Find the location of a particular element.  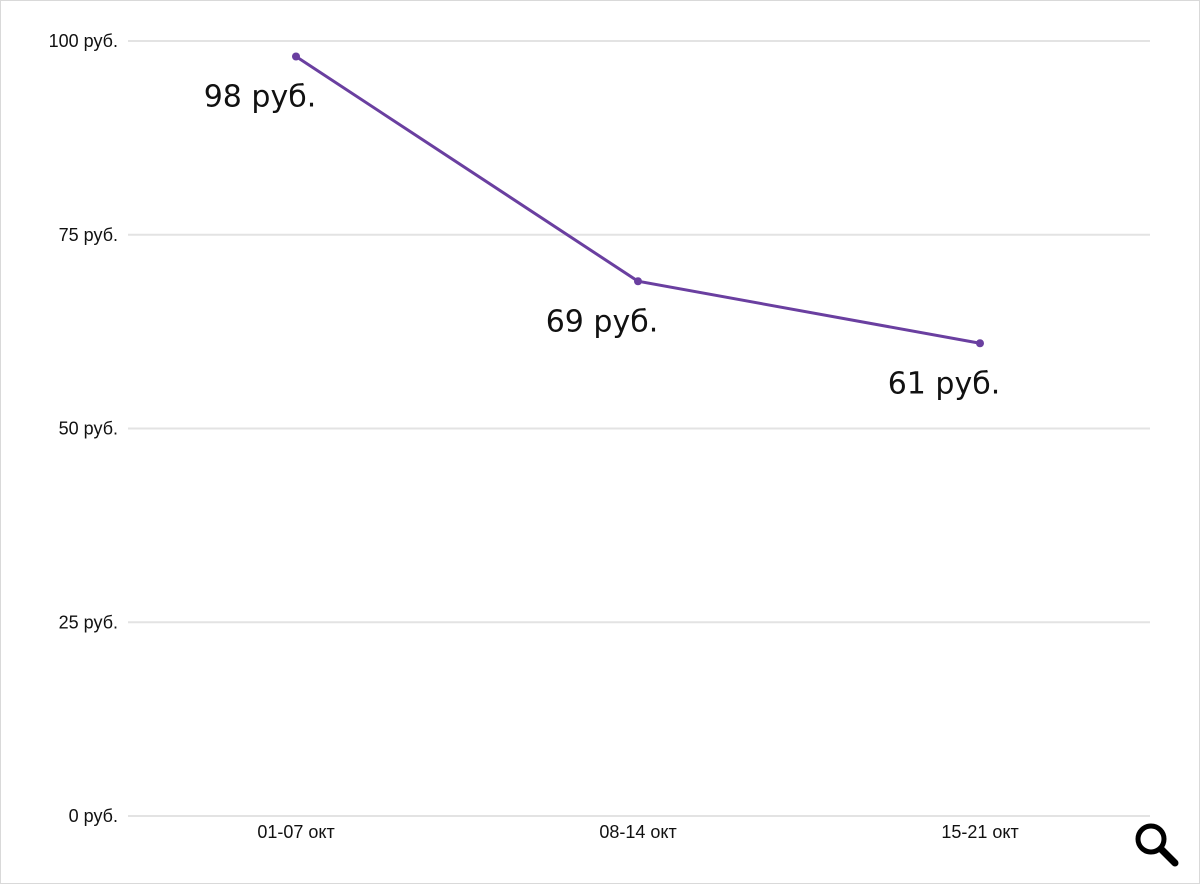

x-tick-label: 01-07 окт is located at coordinates (295, 832).